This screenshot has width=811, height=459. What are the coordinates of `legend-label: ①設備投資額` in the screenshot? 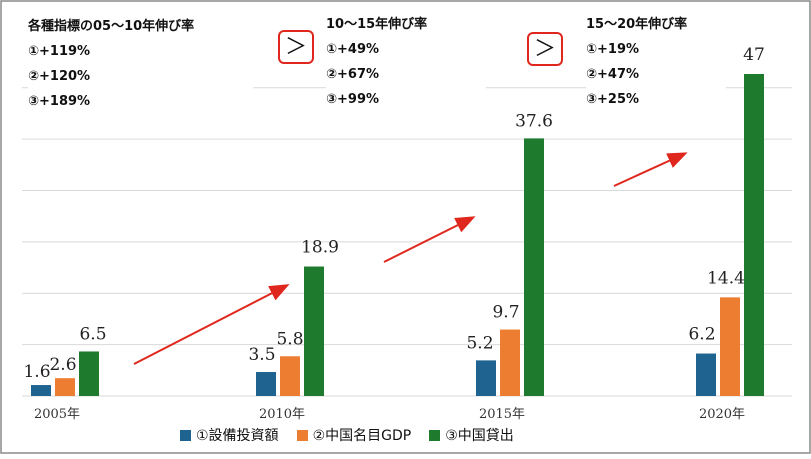 It's located at (237, 436).